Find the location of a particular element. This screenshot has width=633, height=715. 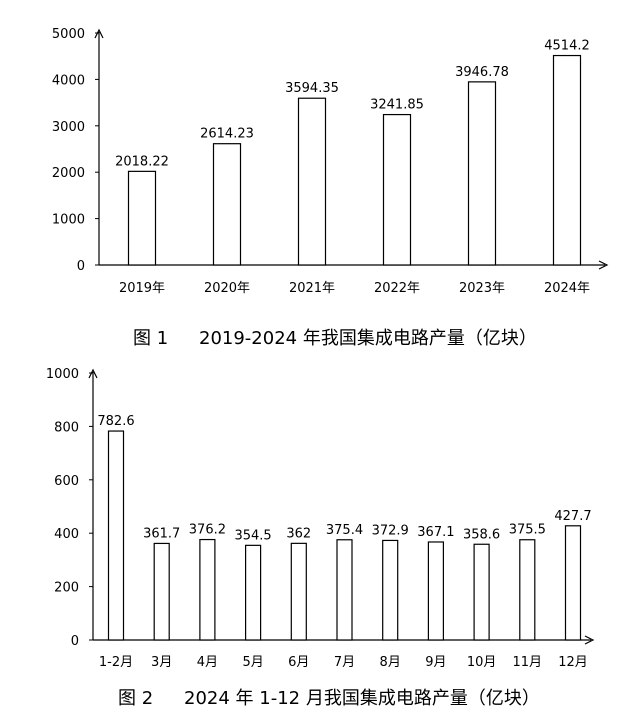

x-category-label: 6月 is located at coordinates (298, 662).